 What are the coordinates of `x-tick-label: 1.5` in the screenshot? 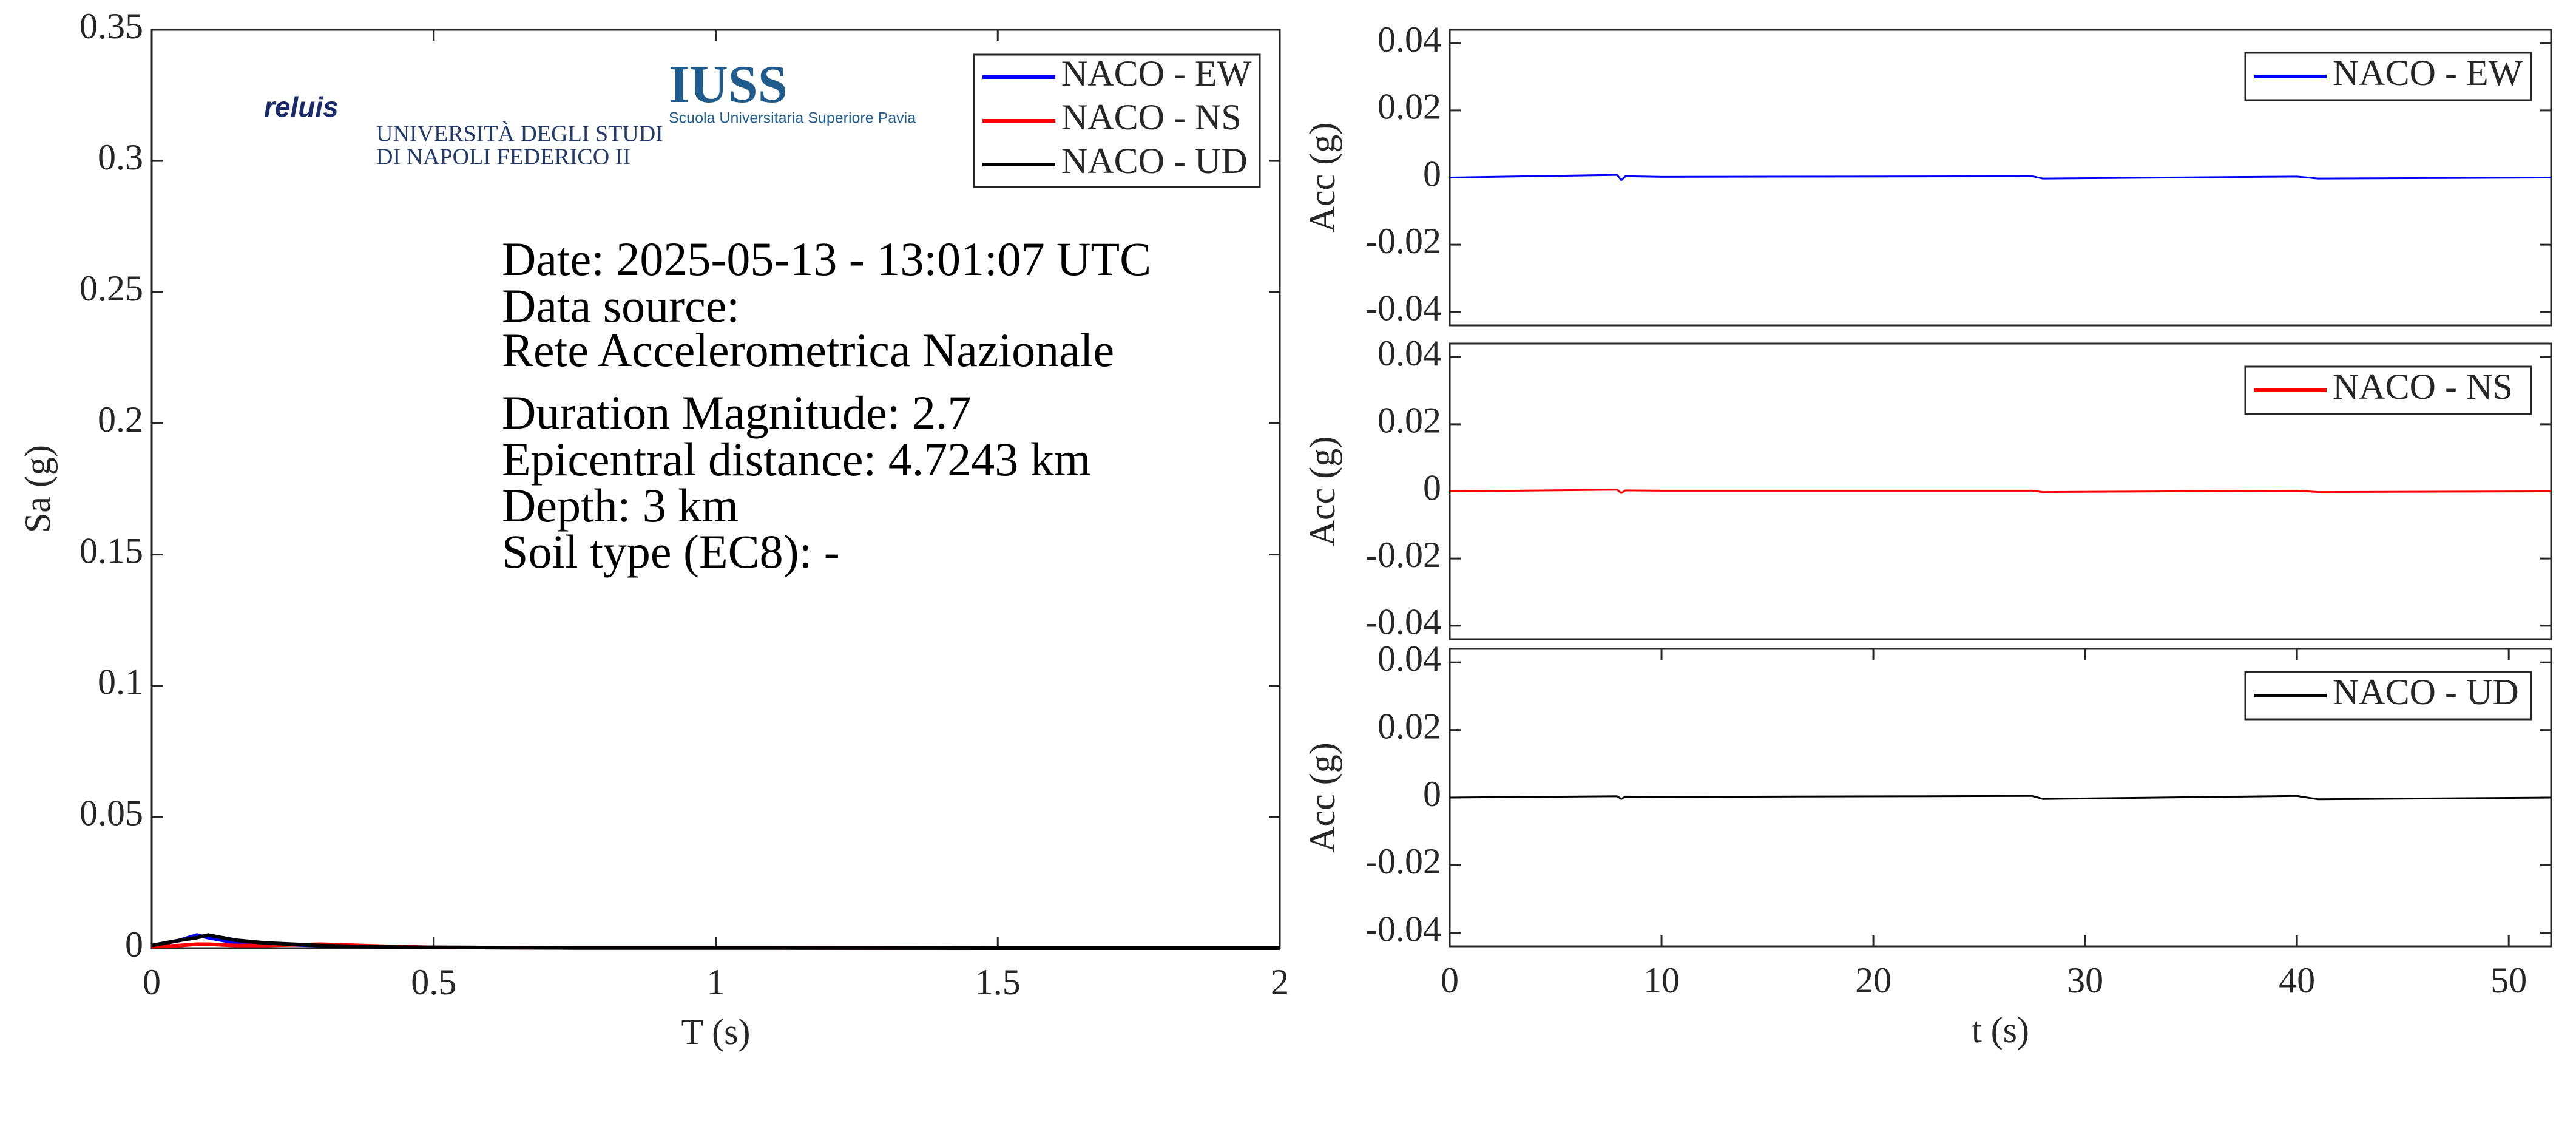 It's located at (998, 982).